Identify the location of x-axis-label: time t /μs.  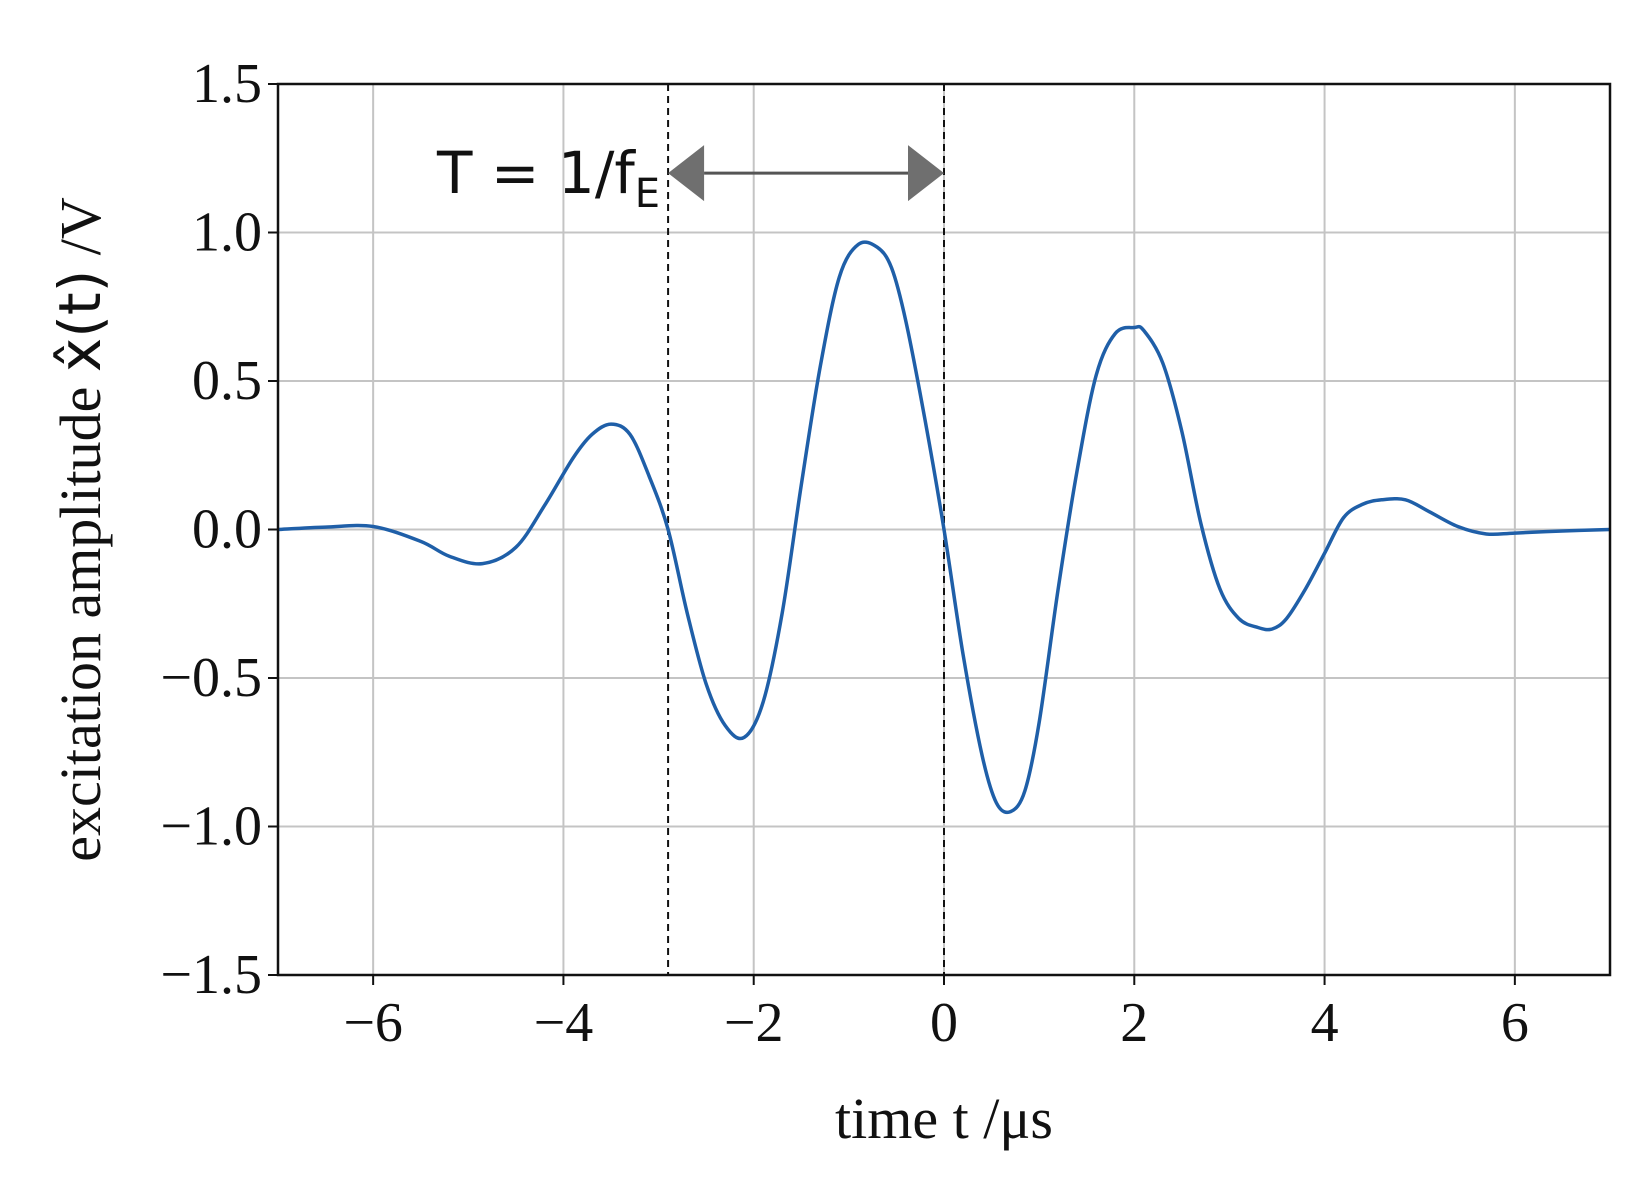
(944, 1118).